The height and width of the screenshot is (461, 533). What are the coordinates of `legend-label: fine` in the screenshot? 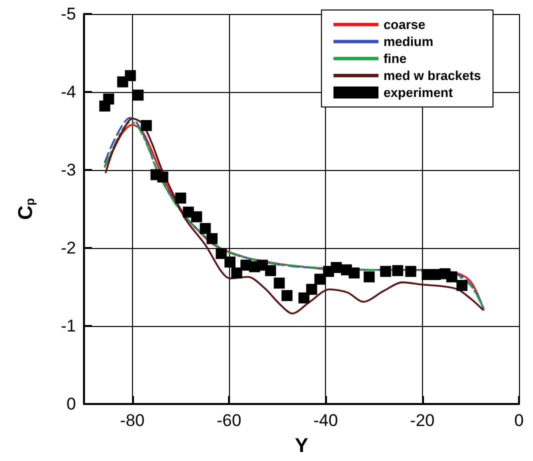 It's located at (395, 58).